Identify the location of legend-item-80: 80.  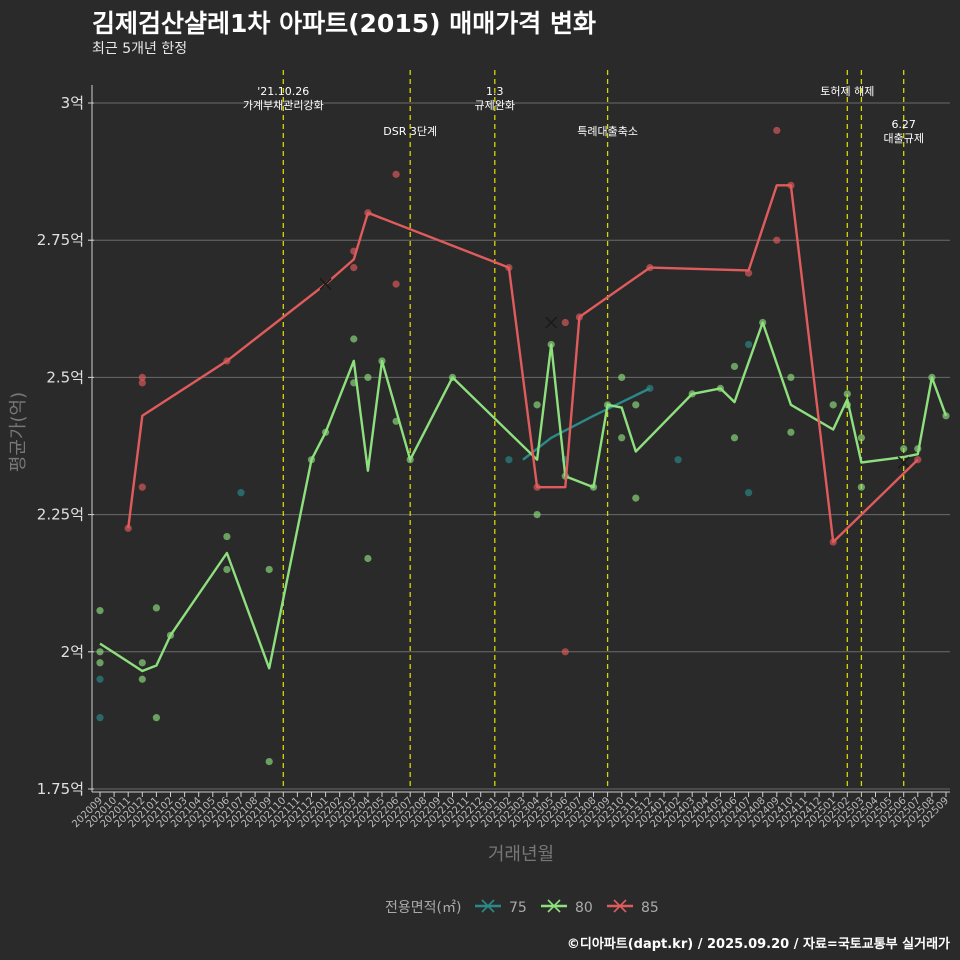
(567, 907).